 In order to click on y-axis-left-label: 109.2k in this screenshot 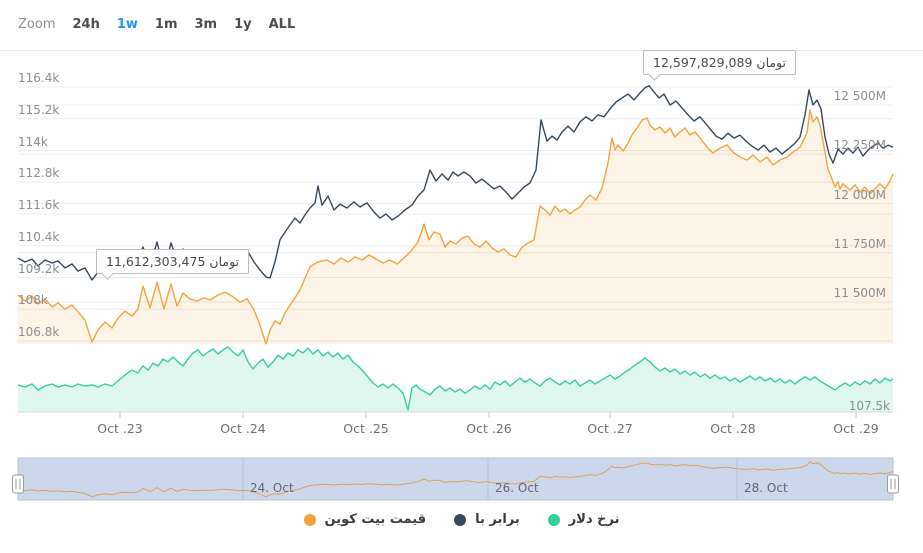, I will do `click(39, 268)`.